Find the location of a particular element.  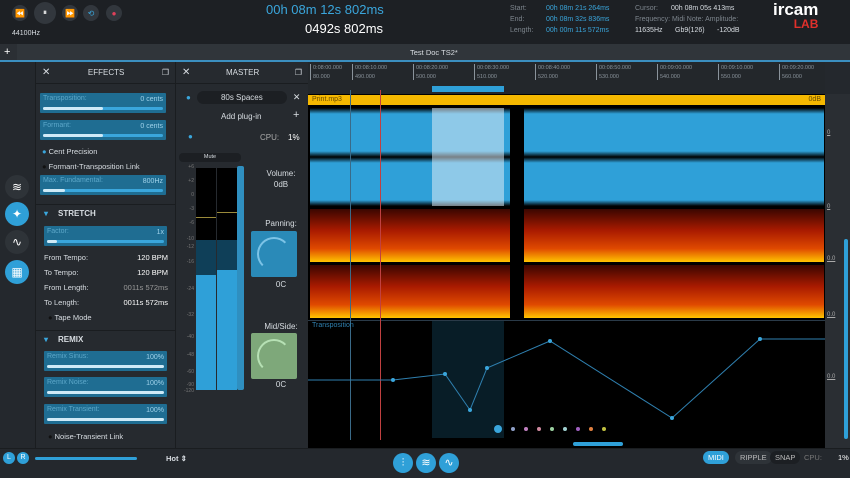

cursor-value: 00h 08m 05s 413ms is located at coordinates (703, 8).